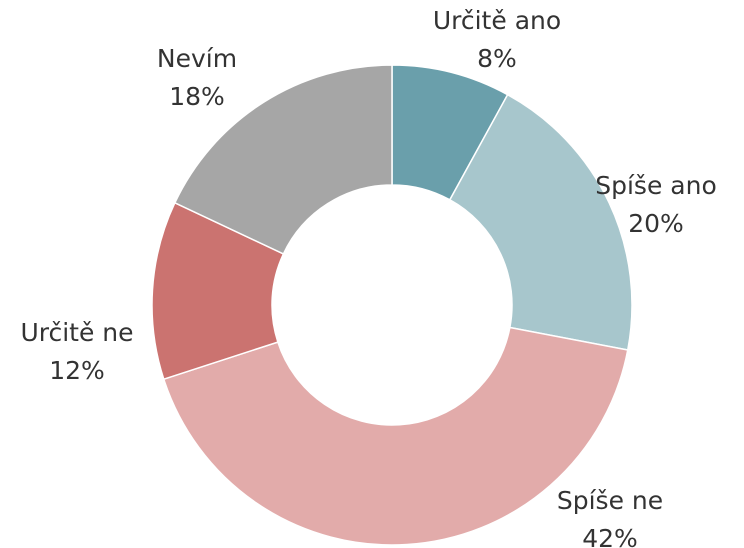  I want to click on slice-value: 20%, so click(656, 223).